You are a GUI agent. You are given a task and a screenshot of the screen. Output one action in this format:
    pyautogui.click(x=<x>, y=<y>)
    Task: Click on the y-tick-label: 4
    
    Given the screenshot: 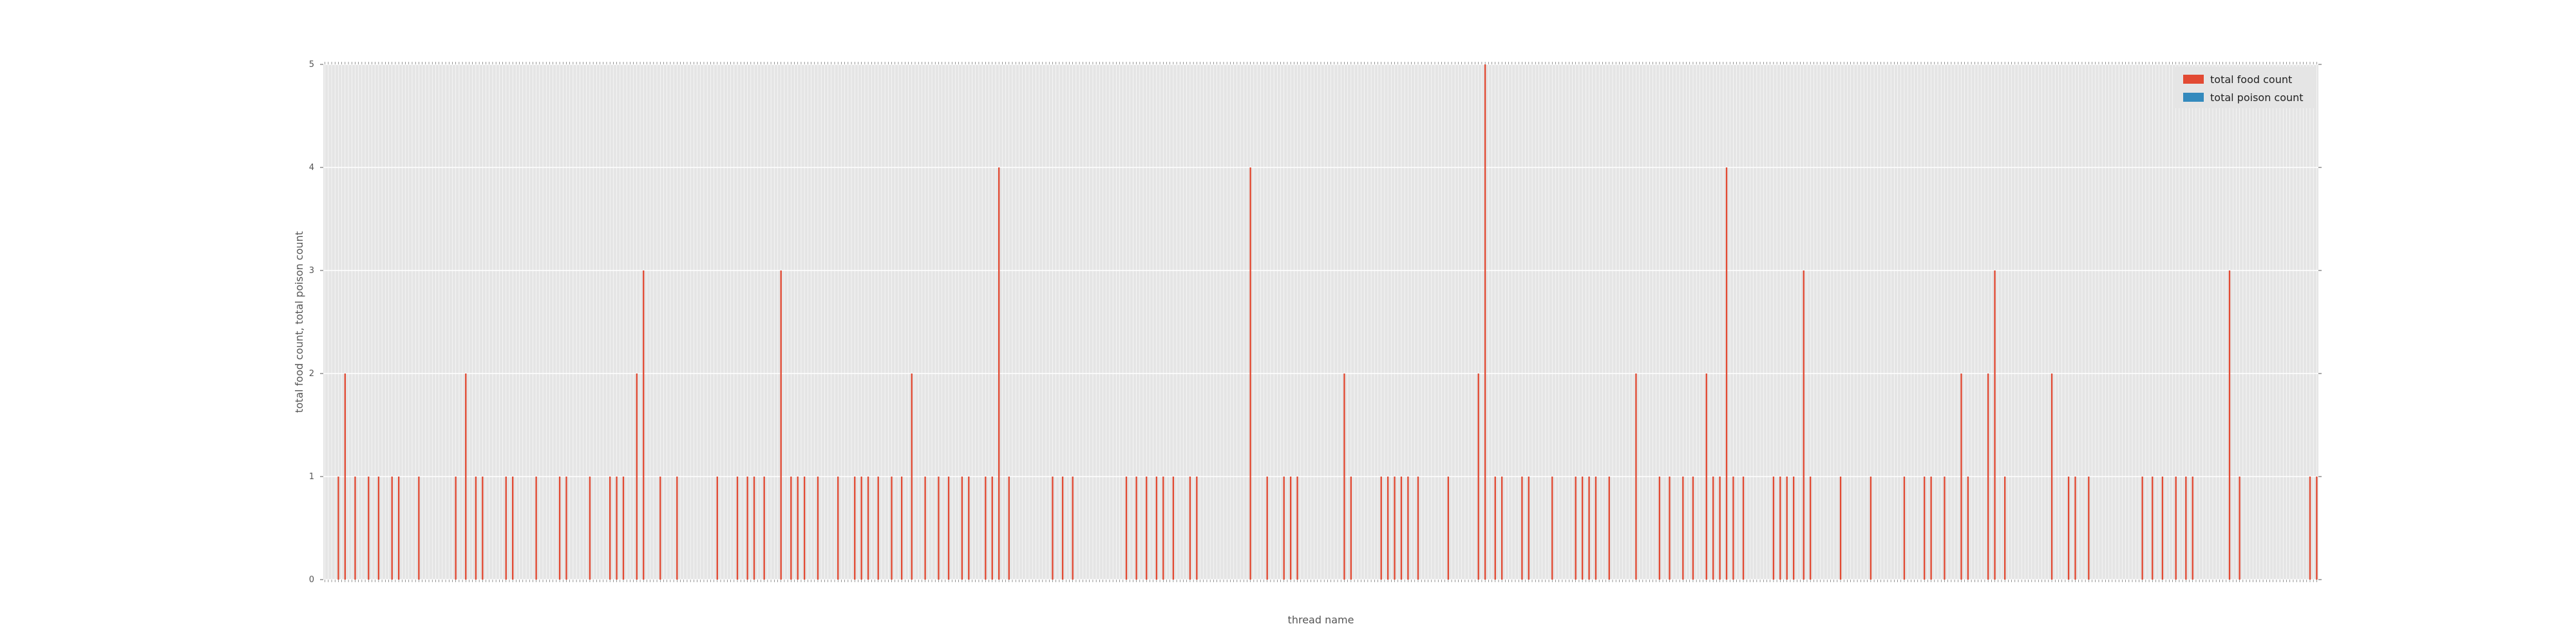 What is the action you would take?
    pyautogui.click(x=311, y=168)
    